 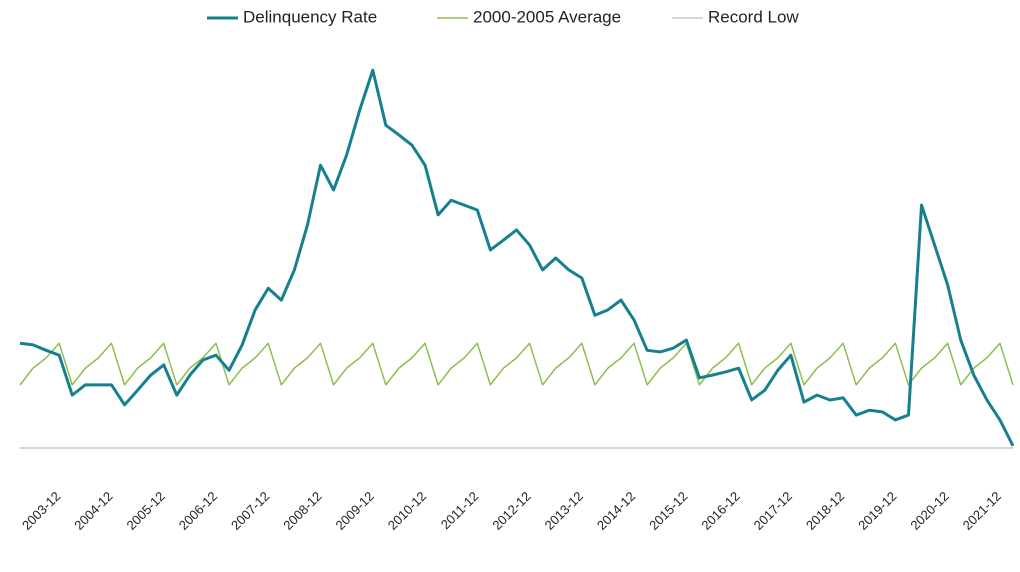 I want to click on x-tick-label: 2003-12, so click(x=41, y=511).